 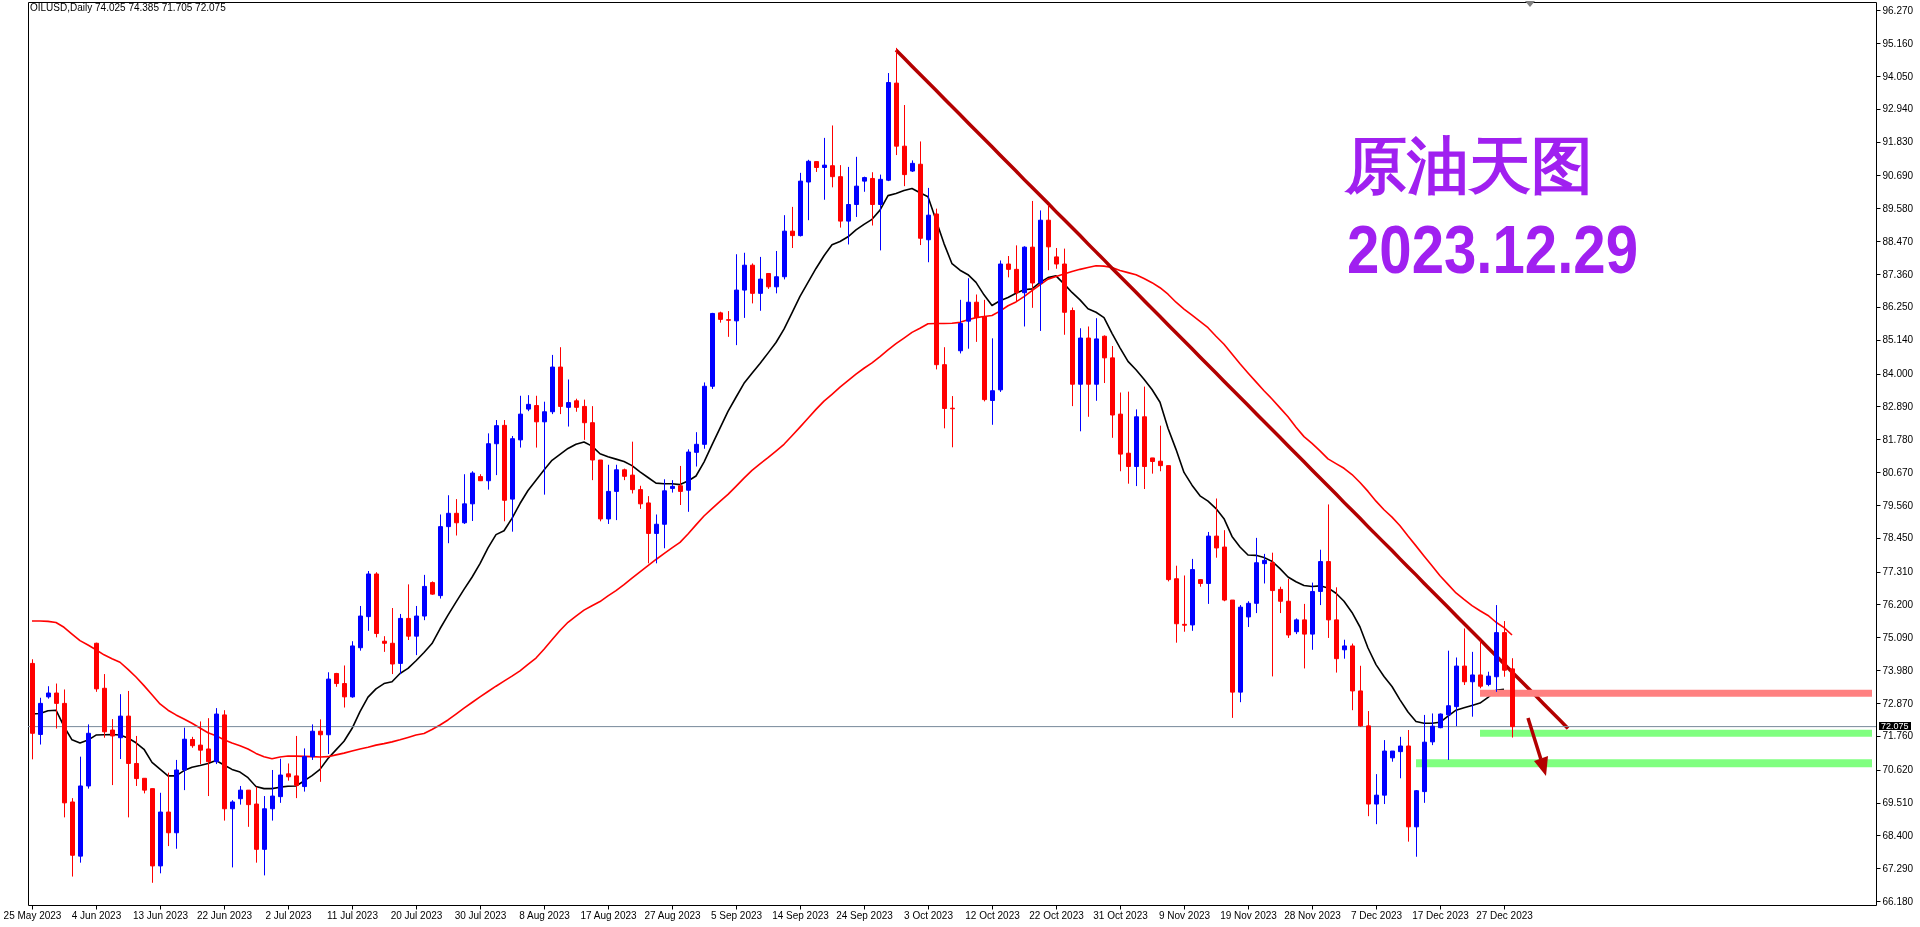 I want to click on x-tick-label: 19 Nov 2023, so click(x=1249, y=915).